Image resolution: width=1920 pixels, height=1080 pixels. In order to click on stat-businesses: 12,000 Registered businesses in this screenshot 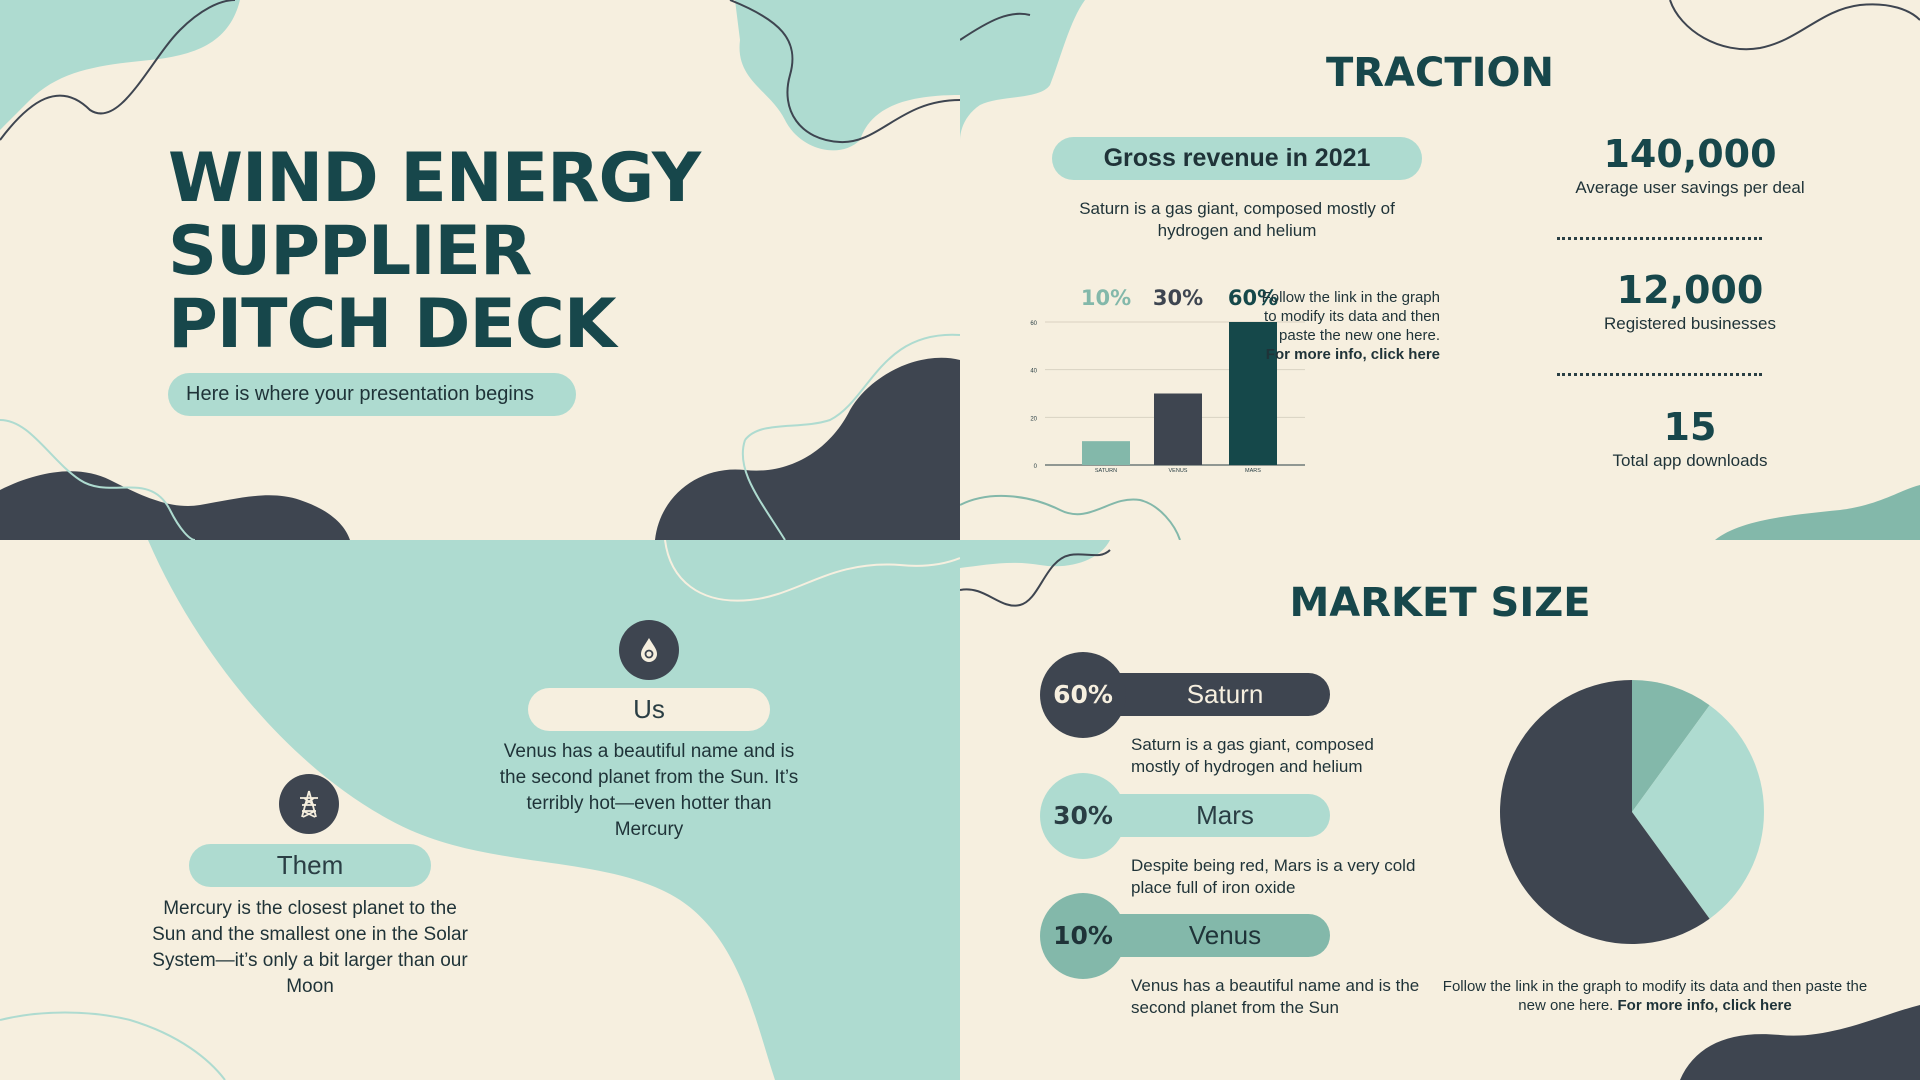, I will do `click(1690, 302)`.